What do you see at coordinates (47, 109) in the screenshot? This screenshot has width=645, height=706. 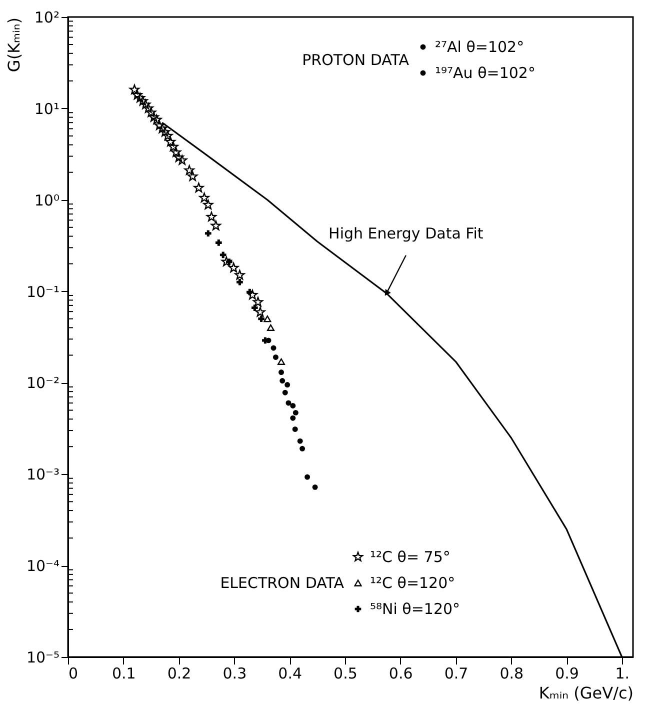 I see `y-tick-label: 10¹` at bounding box center [47, 109].